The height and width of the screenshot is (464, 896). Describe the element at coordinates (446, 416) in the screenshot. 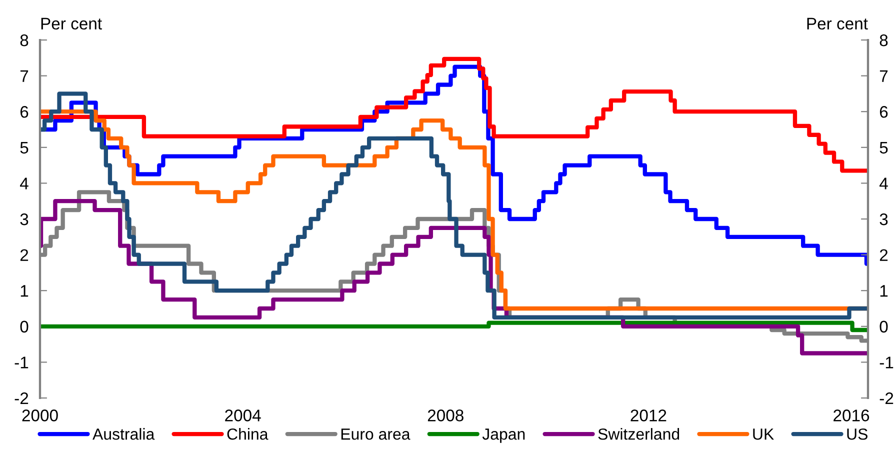

I see `x-tick-label: 2008` at that location.